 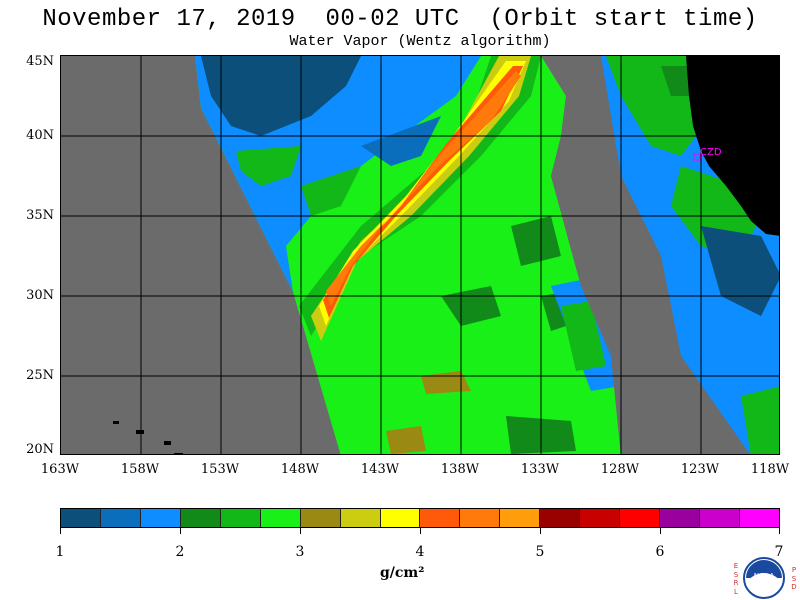 What do you see at coordinates (148, 437) in the screenshot?
I see `hawaii-islands` at bounding box center [148, 437].